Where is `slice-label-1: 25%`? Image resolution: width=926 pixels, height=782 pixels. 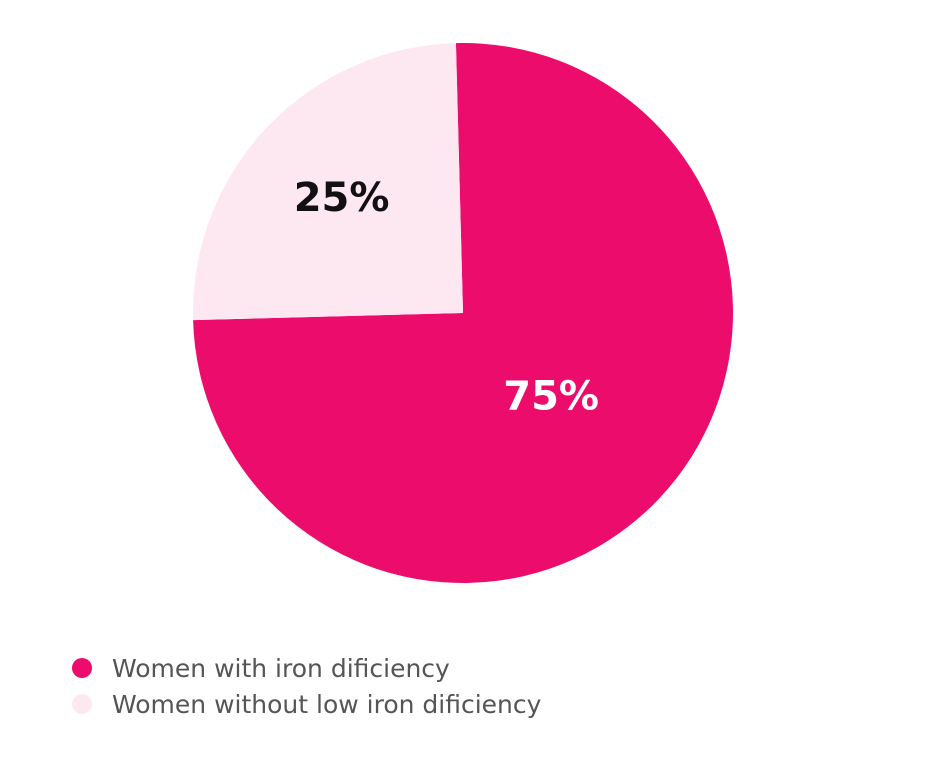 slice-label-1: 25% is located at coordinates (342, 198).